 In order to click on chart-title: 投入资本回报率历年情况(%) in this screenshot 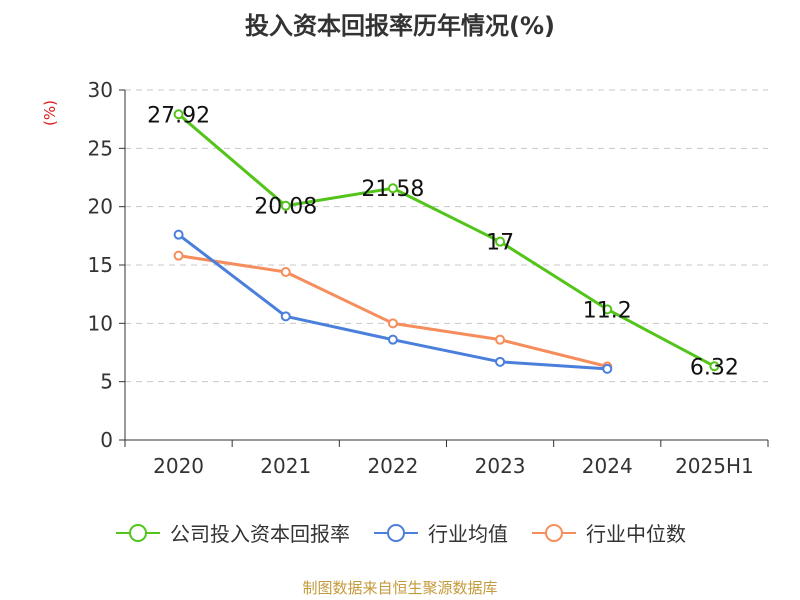, I will do `click(400, 26)`.